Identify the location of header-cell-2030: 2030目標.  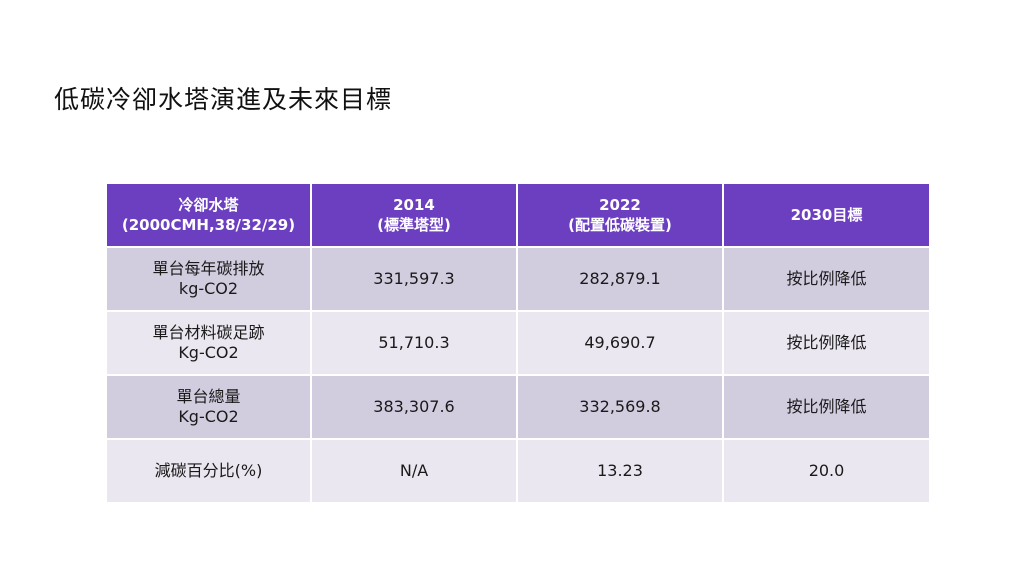
(826, 215).